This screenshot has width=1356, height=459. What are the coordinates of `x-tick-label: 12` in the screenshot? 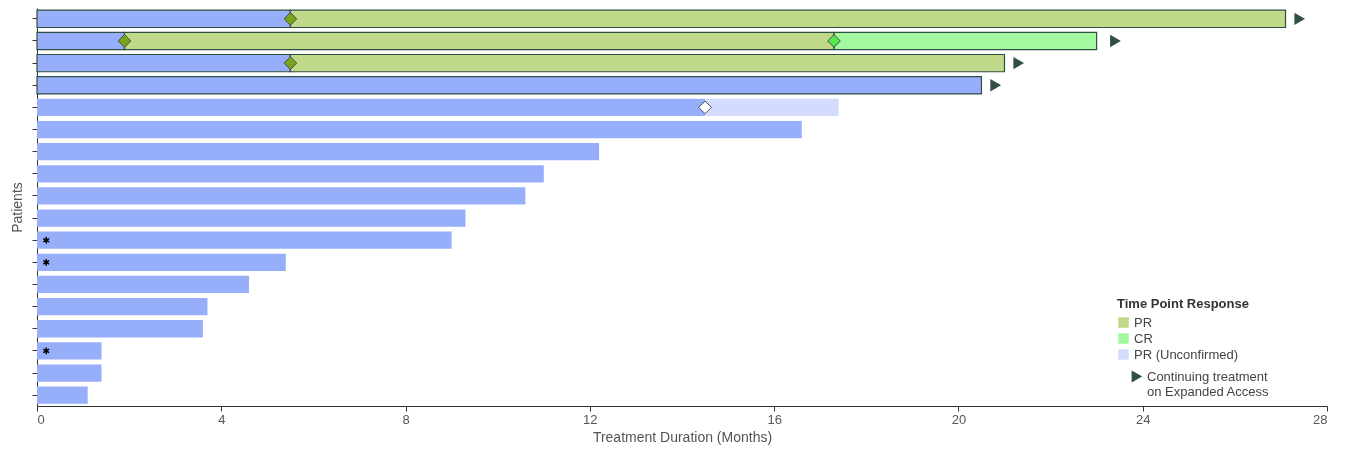 It's located at (590, 419).